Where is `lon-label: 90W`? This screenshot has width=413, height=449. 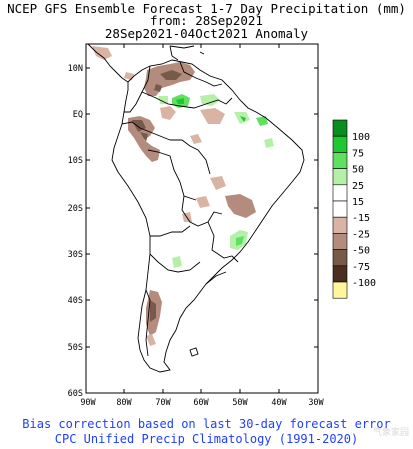
lon-label: 90W is located at coordinates (88, 403).